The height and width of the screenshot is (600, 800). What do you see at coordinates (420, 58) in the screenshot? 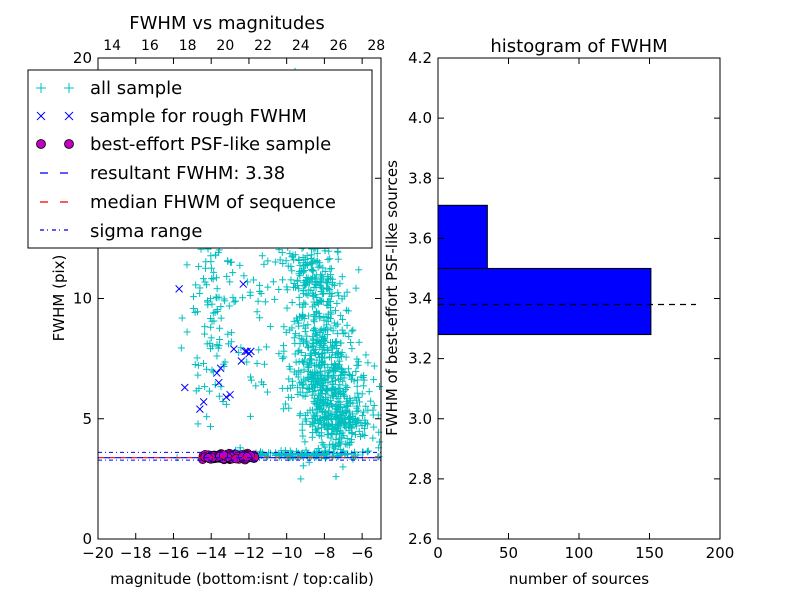
I see `y-tick-label: 4.2` at bounding box center [420, 58].